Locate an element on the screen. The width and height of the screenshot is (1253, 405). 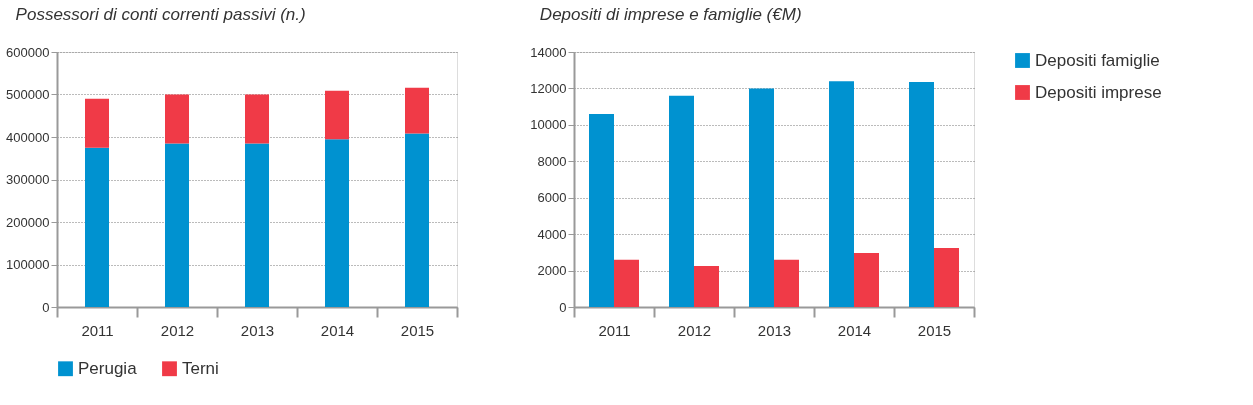
legend-label: Perugia is located at coordinates (108, 368).